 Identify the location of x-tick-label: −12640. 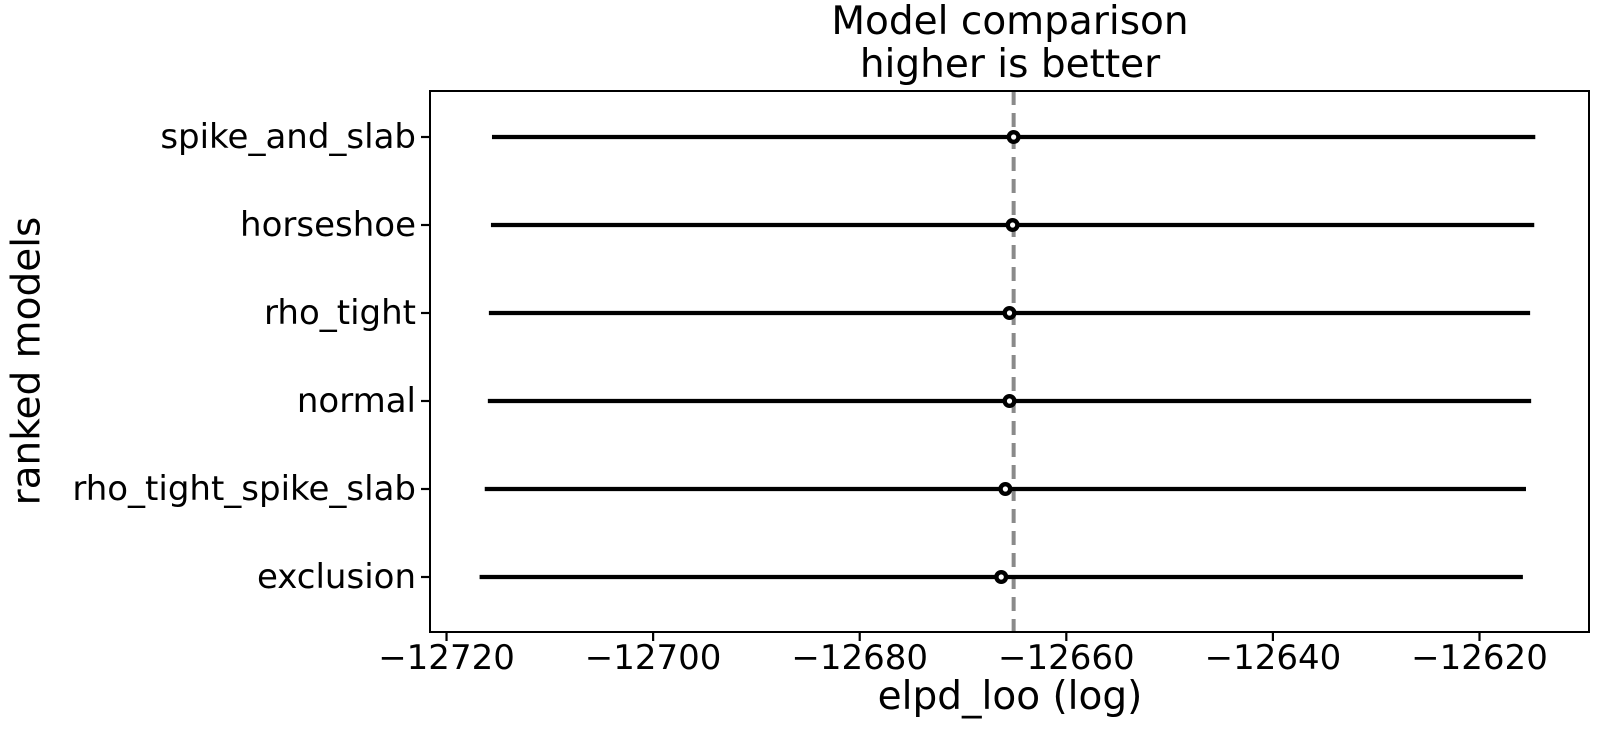
(1273, 658).